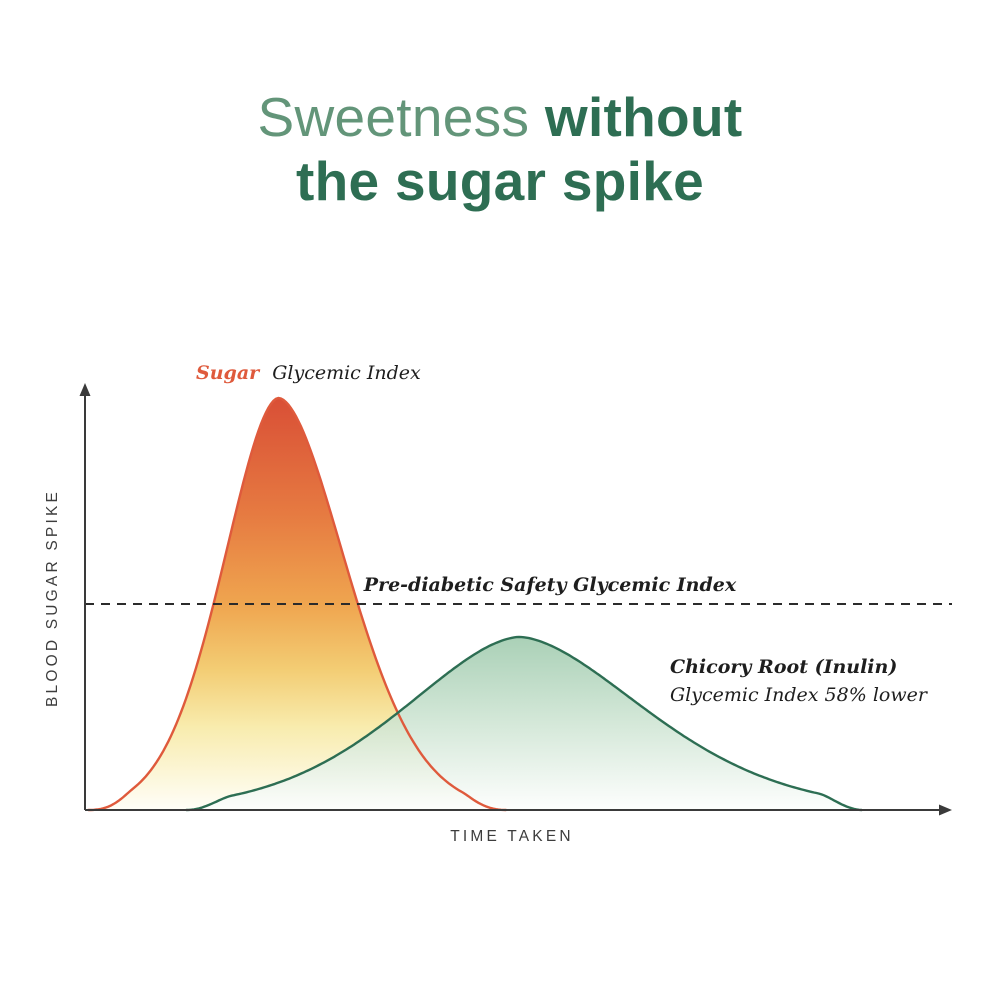 Image resolution: width=1000 pixels, height=1000 pixels. I want to click on chicory-label-line2: Glycemic Index 58% lower, so click(799, 695).